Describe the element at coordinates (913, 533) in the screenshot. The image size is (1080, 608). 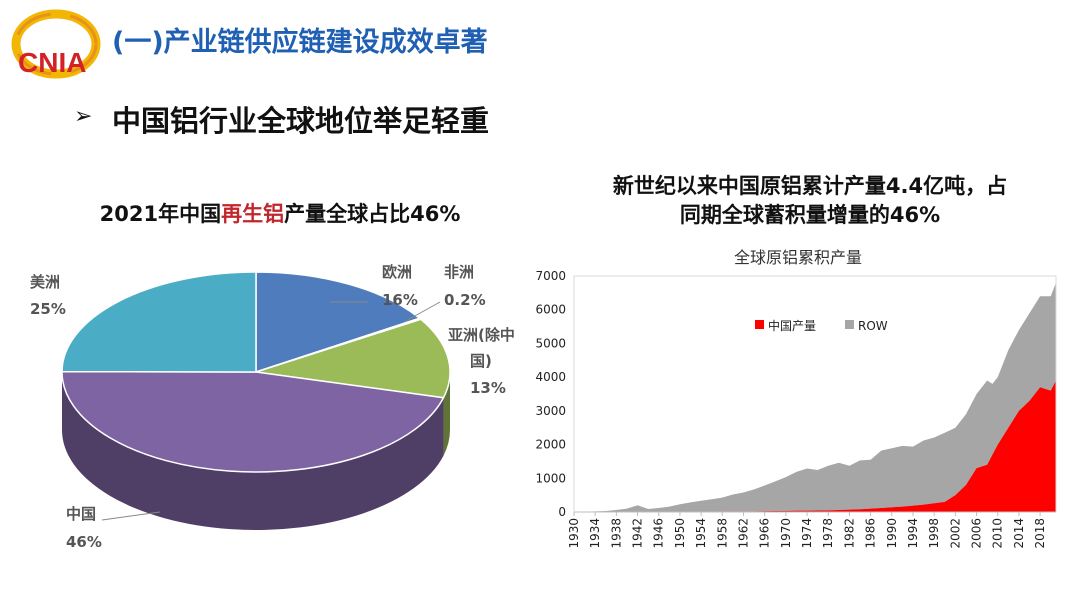
I see `x-tick-label: 1994` at that location.